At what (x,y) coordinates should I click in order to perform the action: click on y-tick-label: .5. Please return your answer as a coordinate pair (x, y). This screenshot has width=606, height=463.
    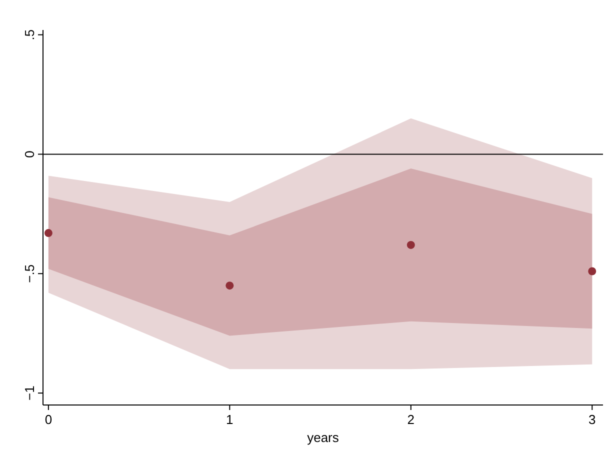
    Looking at the image, I should click on (29, 34).